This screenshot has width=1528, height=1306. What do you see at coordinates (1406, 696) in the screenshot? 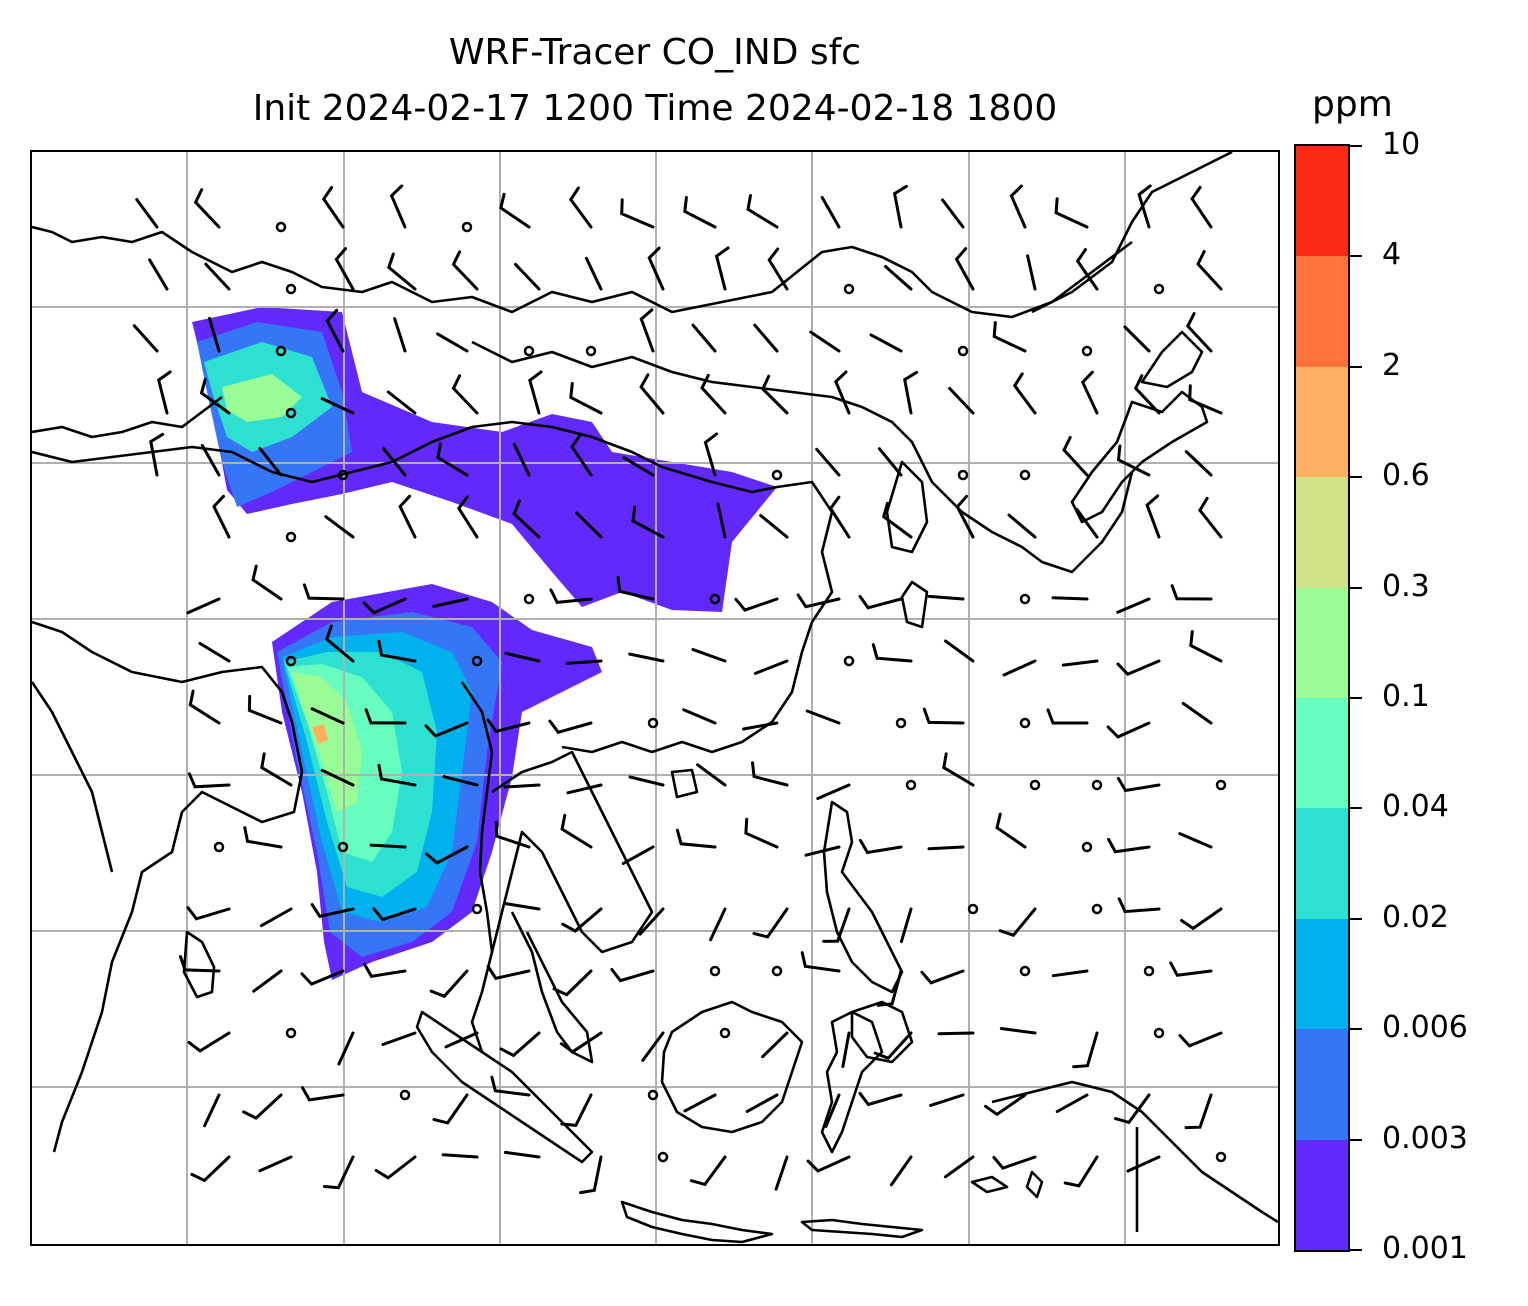
I see `colorbar-tick-label: 0.1` at bounding box center [1406, 696].